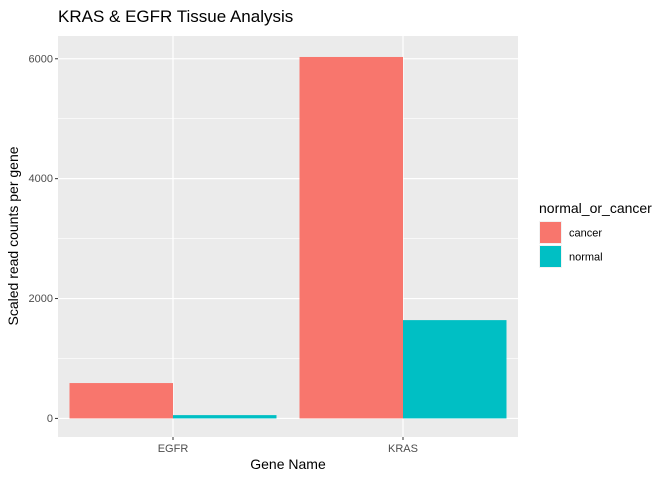  Describe the element at coordinates (225, 417) in the screenshot. I see `bar-egfr-normal` at that location.